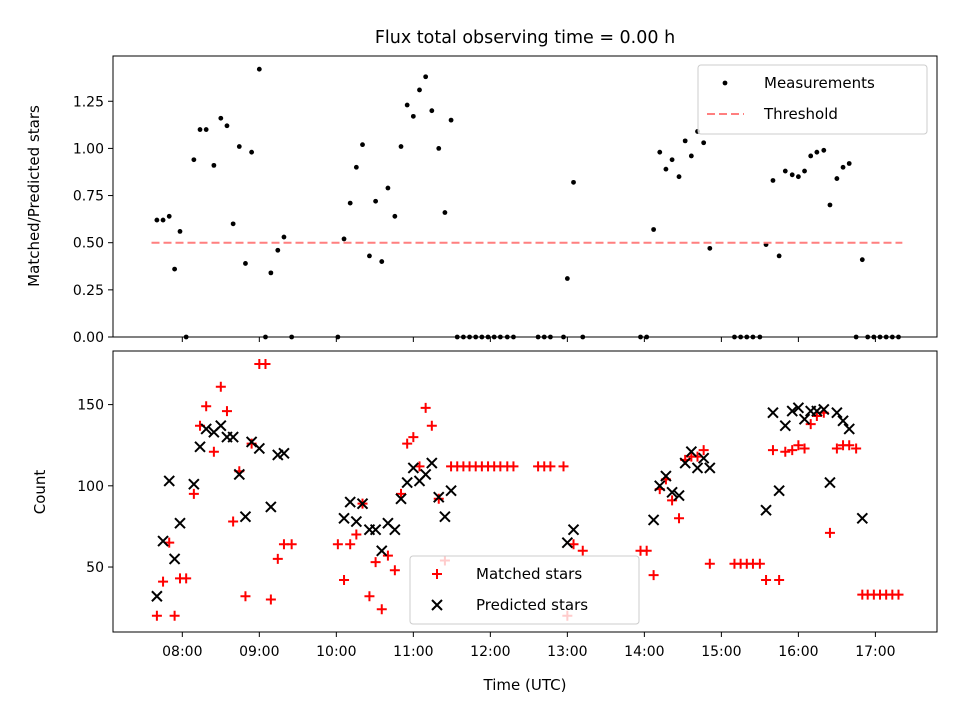  I want to click on bottom-x-tick-label: 11:00, so click(413, 652).